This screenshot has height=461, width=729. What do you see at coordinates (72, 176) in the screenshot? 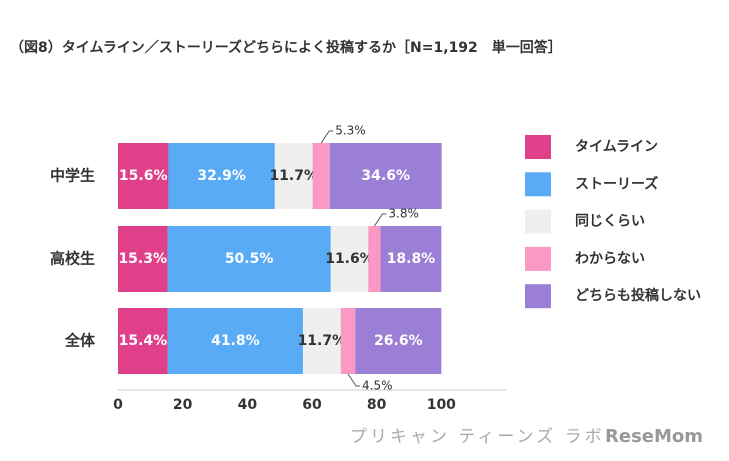
I see `category-label: 中学生` at bounding box center [72, 176].